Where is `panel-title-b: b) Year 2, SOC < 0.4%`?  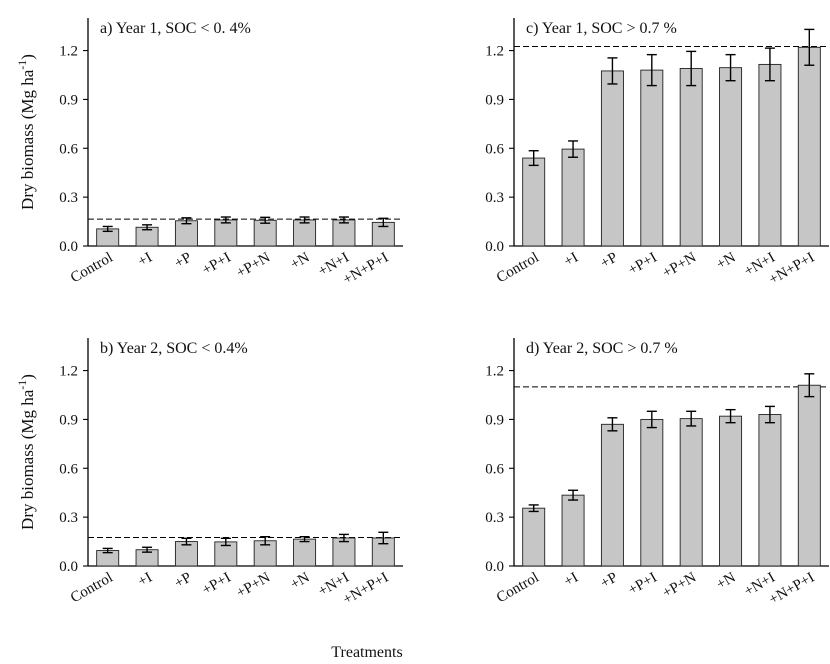
panel-title-b: b) Year 2, SOC < 0.4% is located at coordinates (174, 348).